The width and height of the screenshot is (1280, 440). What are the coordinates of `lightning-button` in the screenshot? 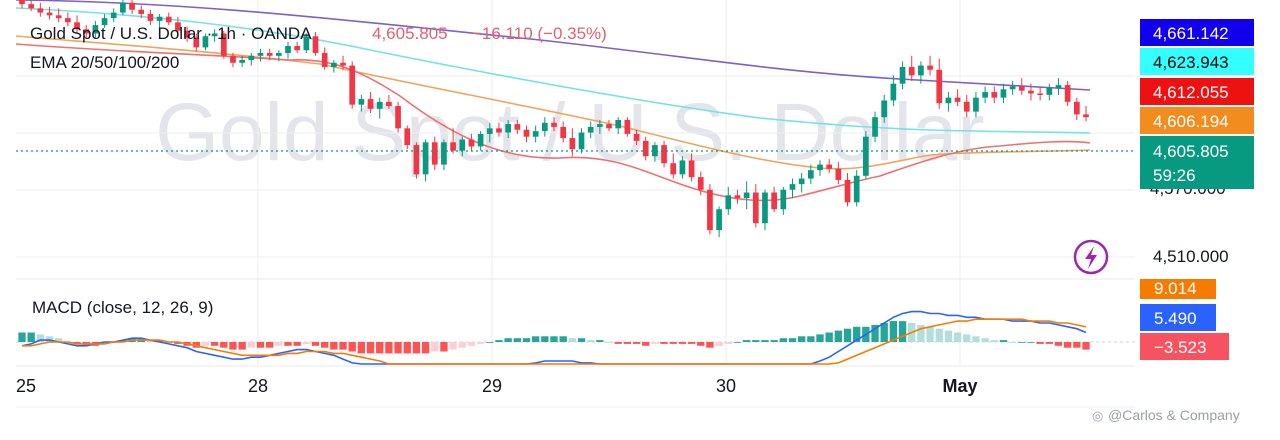 It's located at (1091, 257).